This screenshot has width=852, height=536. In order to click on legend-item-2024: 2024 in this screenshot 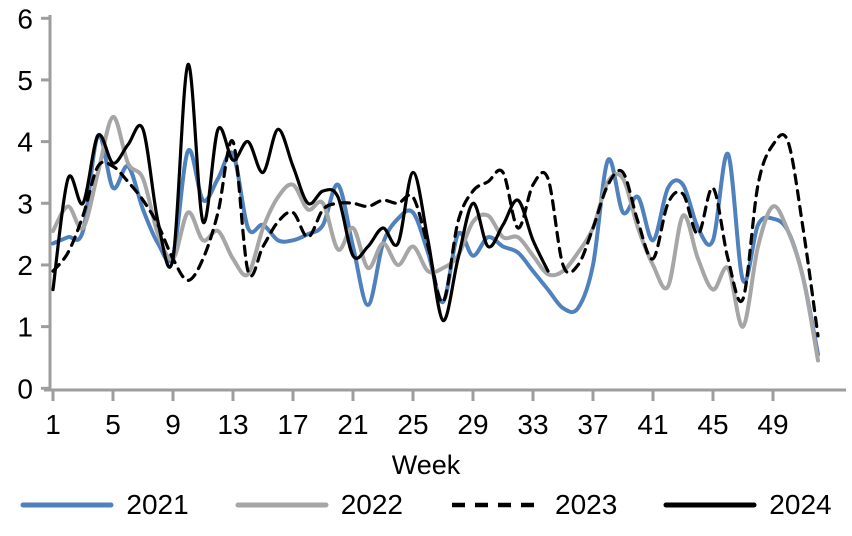, I will do `click(747, 504)`.